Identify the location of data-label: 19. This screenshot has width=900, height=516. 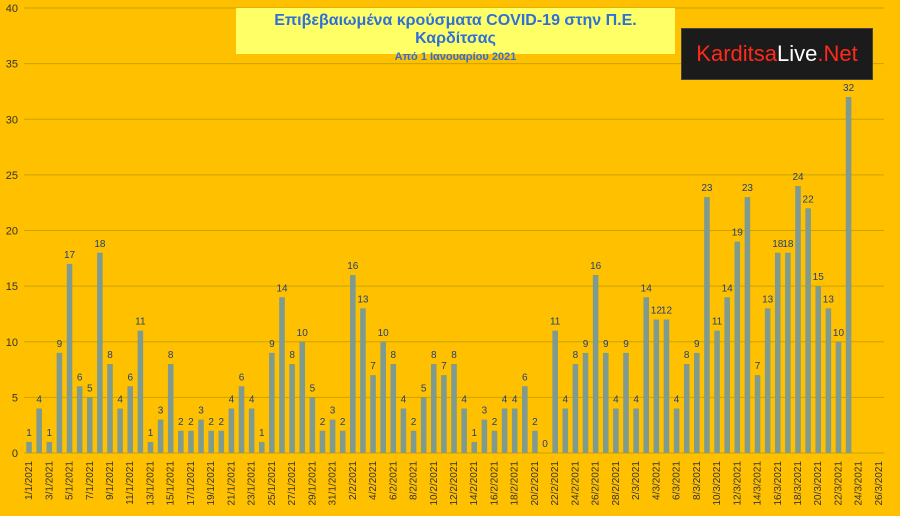
(738, 233).